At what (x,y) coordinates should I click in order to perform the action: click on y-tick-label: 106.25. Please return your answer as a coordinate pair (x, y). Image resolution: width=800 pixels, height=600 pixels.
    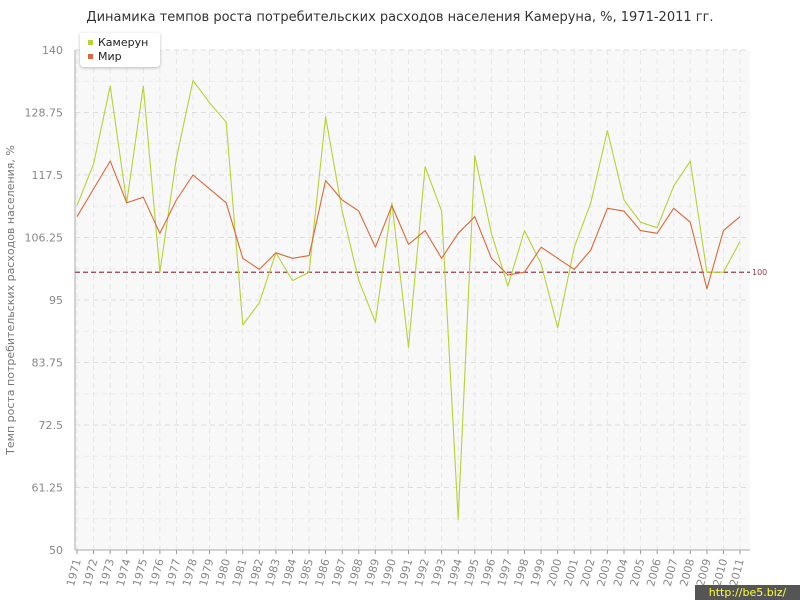
    Looking at the image, I should click on (44, 238).